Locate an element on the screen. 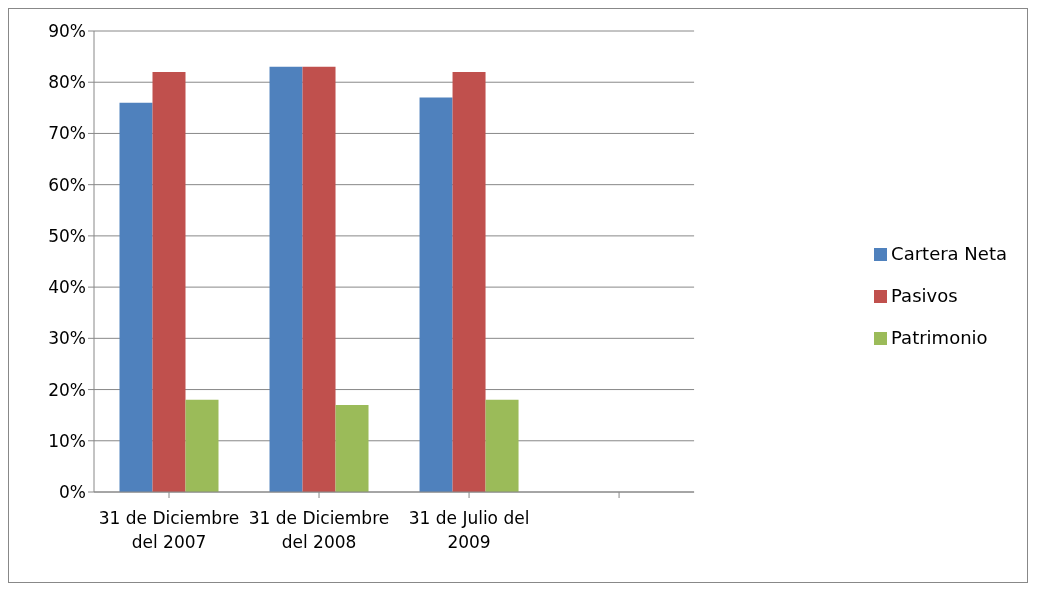 The image size is (1038, 591). x-tick-label: 31 de Diciembre del 2008 is located at coordinates (319, 530).